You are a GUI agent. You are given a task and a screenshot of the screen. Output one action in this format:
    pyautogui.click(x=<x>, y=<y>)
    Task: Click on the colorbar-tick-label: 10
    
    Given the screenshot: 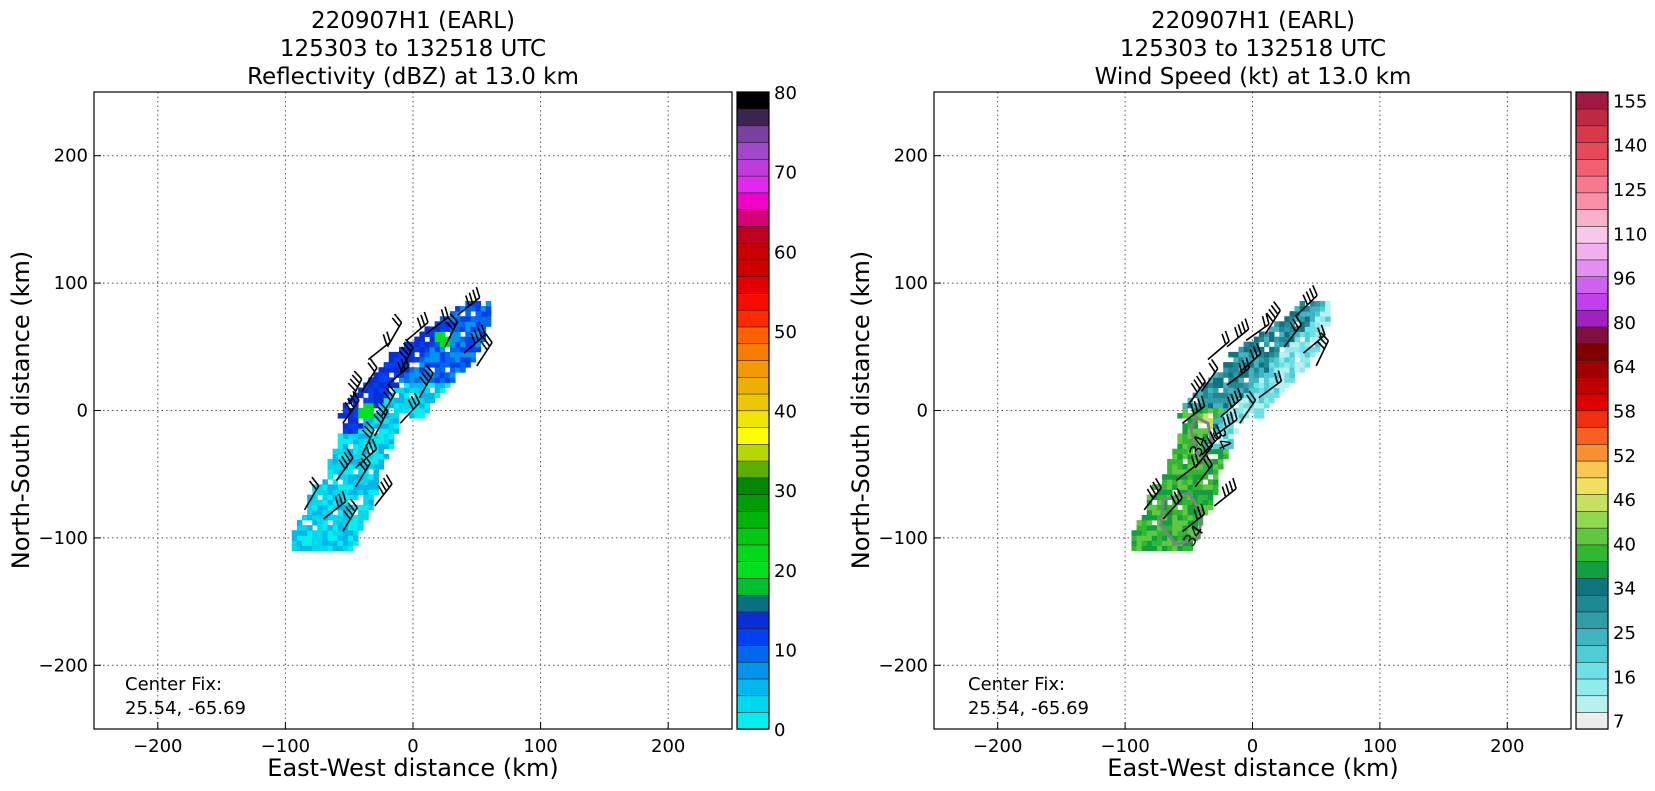 What is the action you would take?
    pyautogui.click(x=785, y=650)
    